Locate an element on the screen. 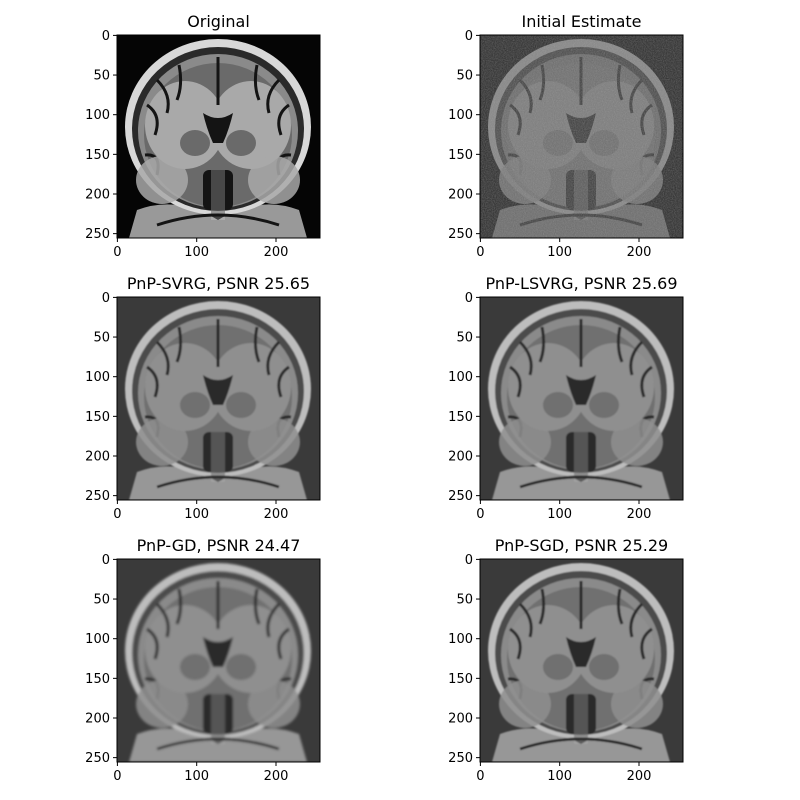  panel-title: PnP-LSVRG, PSNR 25.69 is located at coordinates (581, 283).